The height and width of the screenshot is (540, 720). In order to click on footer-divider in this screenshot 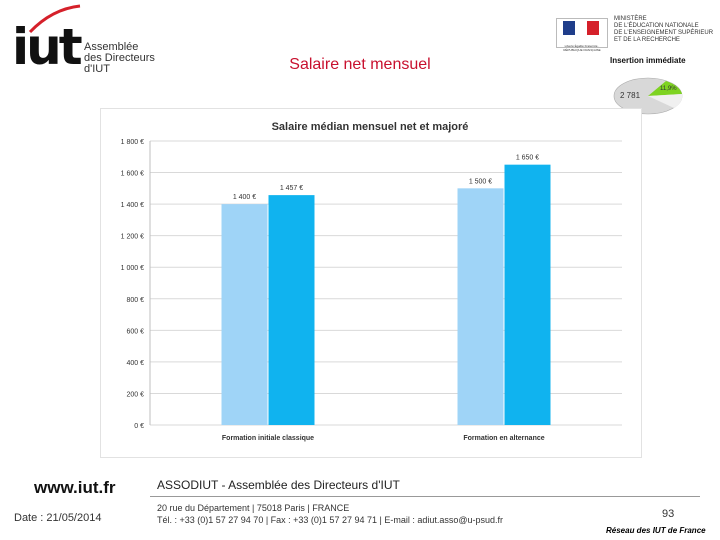, I will do `click(425, 496)`.